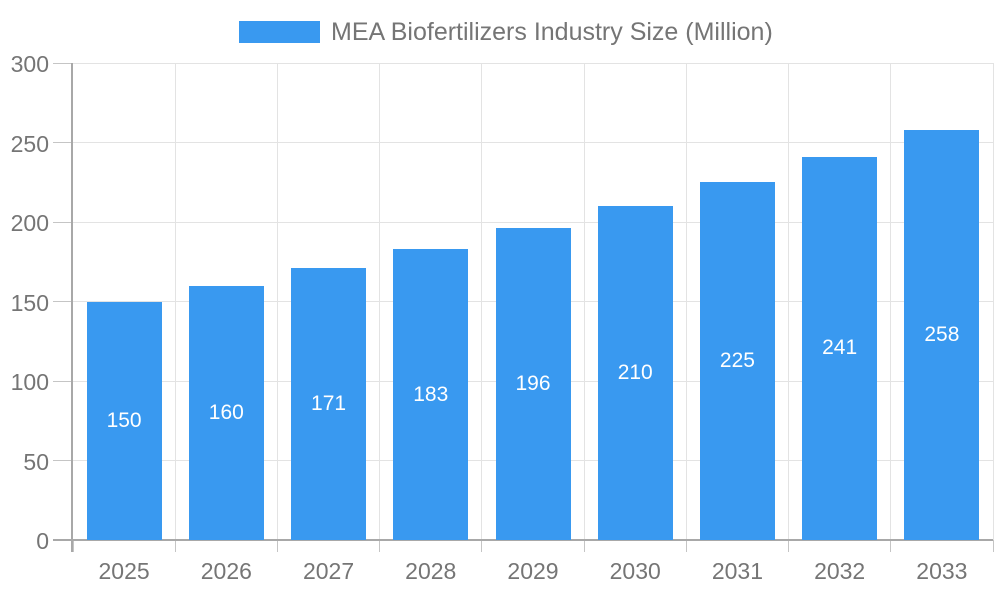  I want to click on bar-value-label: 258, so click(942, 334).